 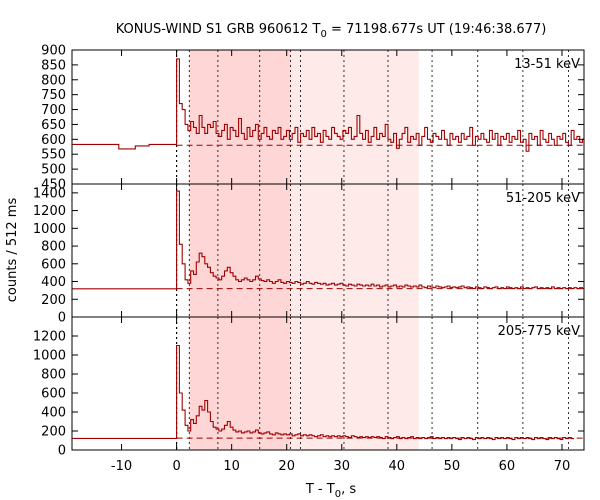 What do you see at coordinates (53, 65) in the screenshot?
I see `y-tick-label: 850` at bounding box center [53, 65].